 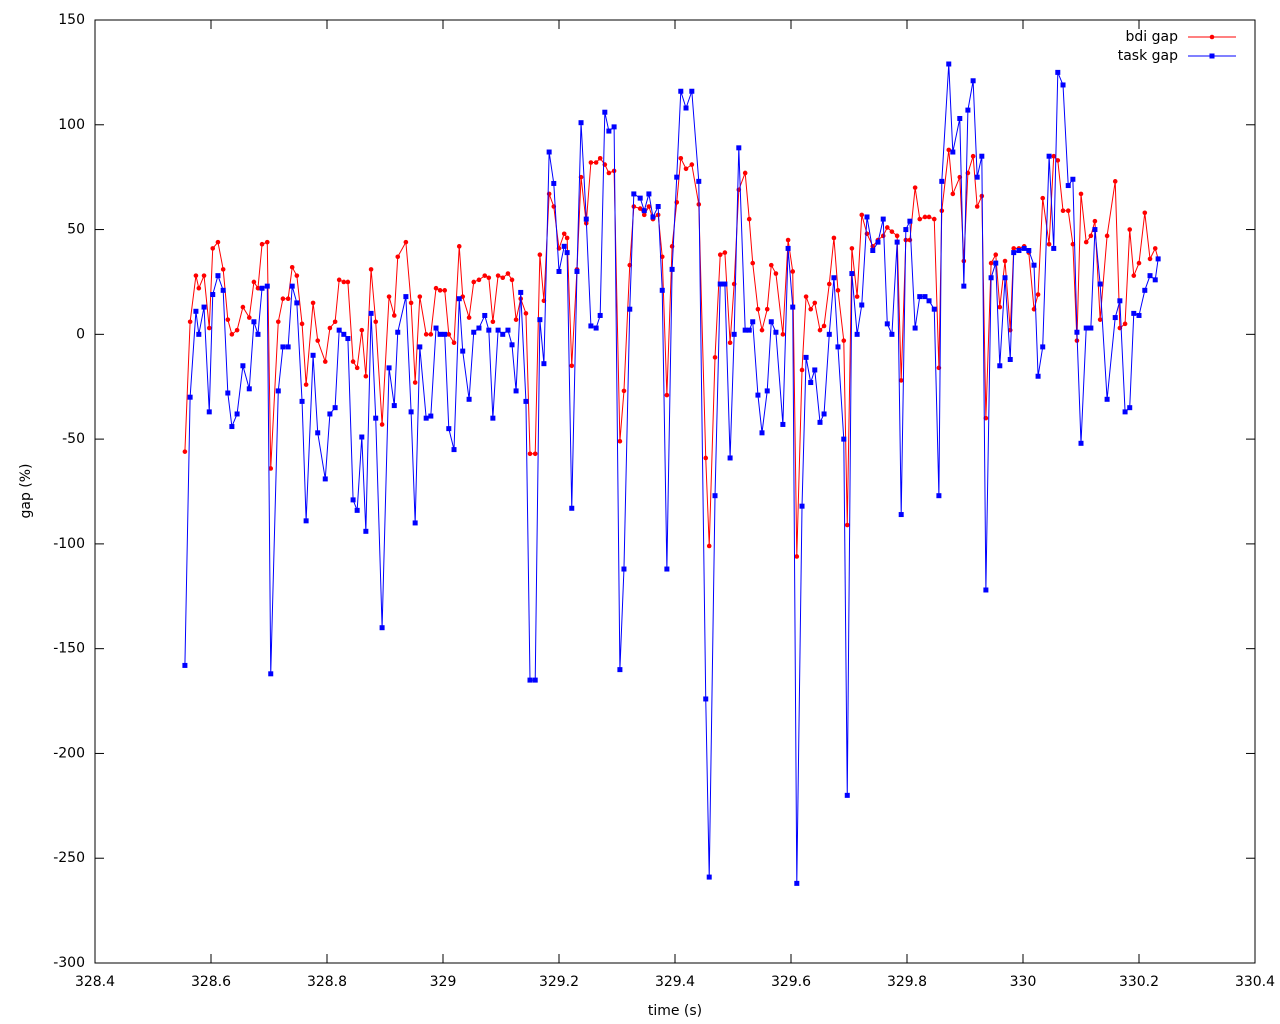 What do you see at coordinates (211, 982) in the screenshot?
I see `x-tick-label: 328.6` at bounding box center [211, 982].